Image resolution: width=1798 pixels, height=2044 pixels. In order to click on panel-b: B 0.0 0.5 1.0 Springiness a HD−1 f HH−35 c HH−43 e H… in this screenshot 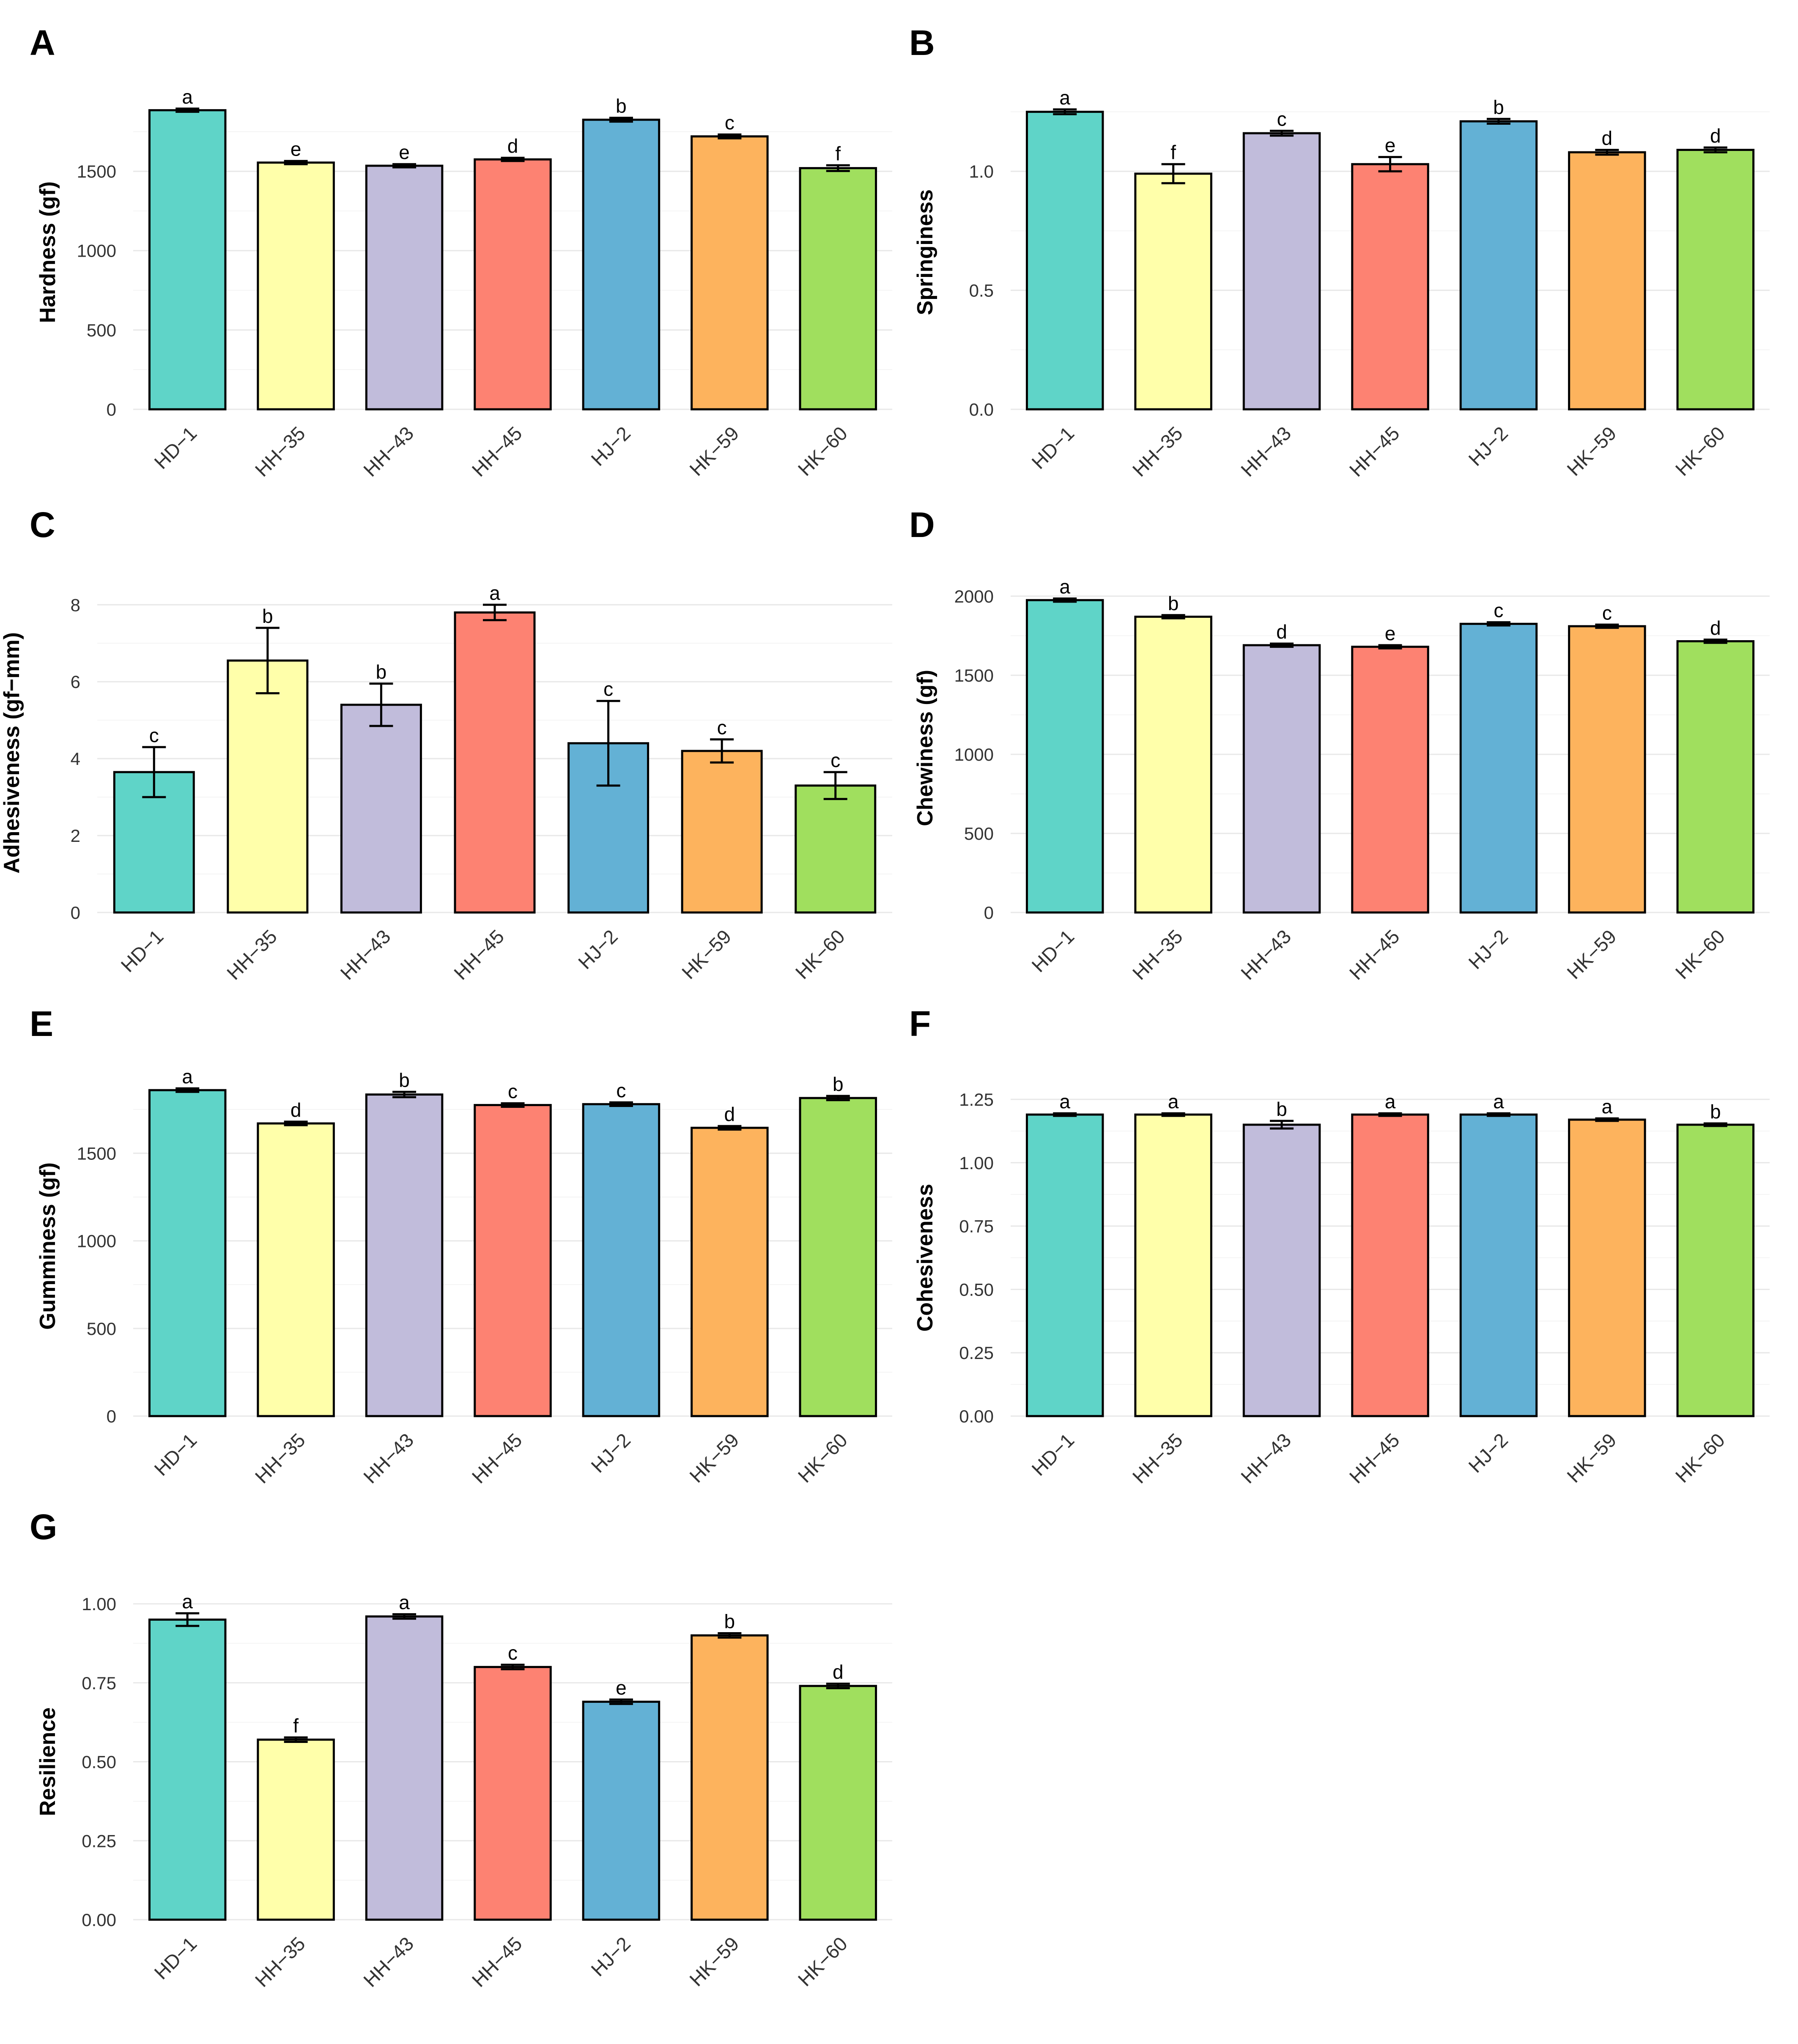, I will do `click(1339, 252)`.